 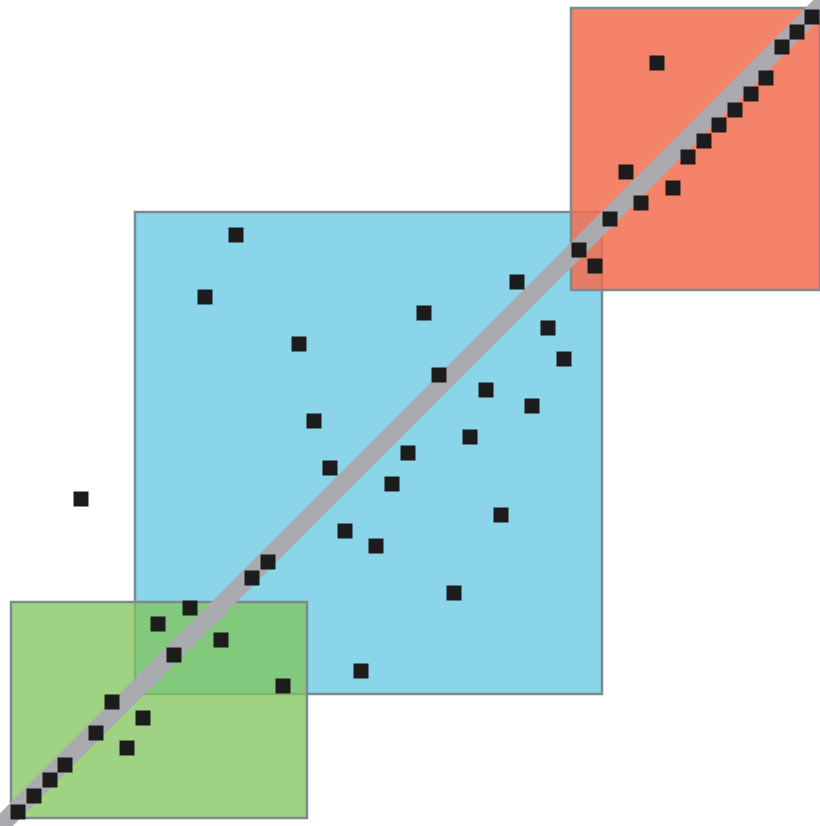 What do you see at coordinates (159, 710) in the screenshot?
I see `green-region` at bounding box center [159, 710].